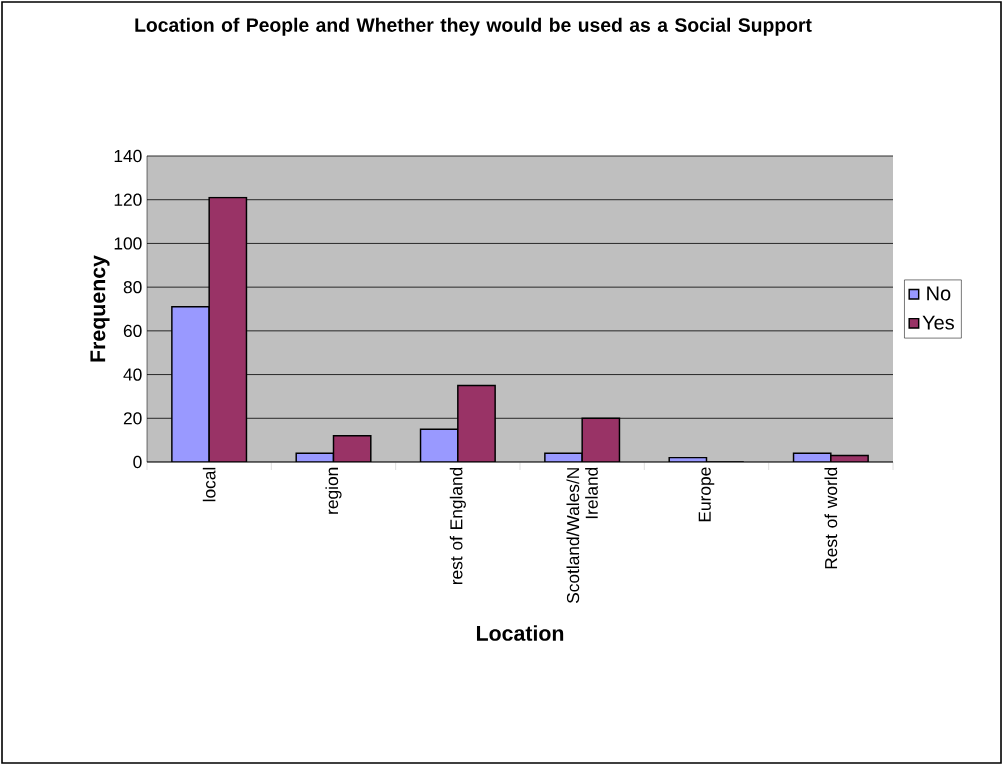 The height and width of the screenshot is (765, 1003). Describe the element at coordinates (938, 322) in the screenshot. I see `legend-label: Yes` at that location.